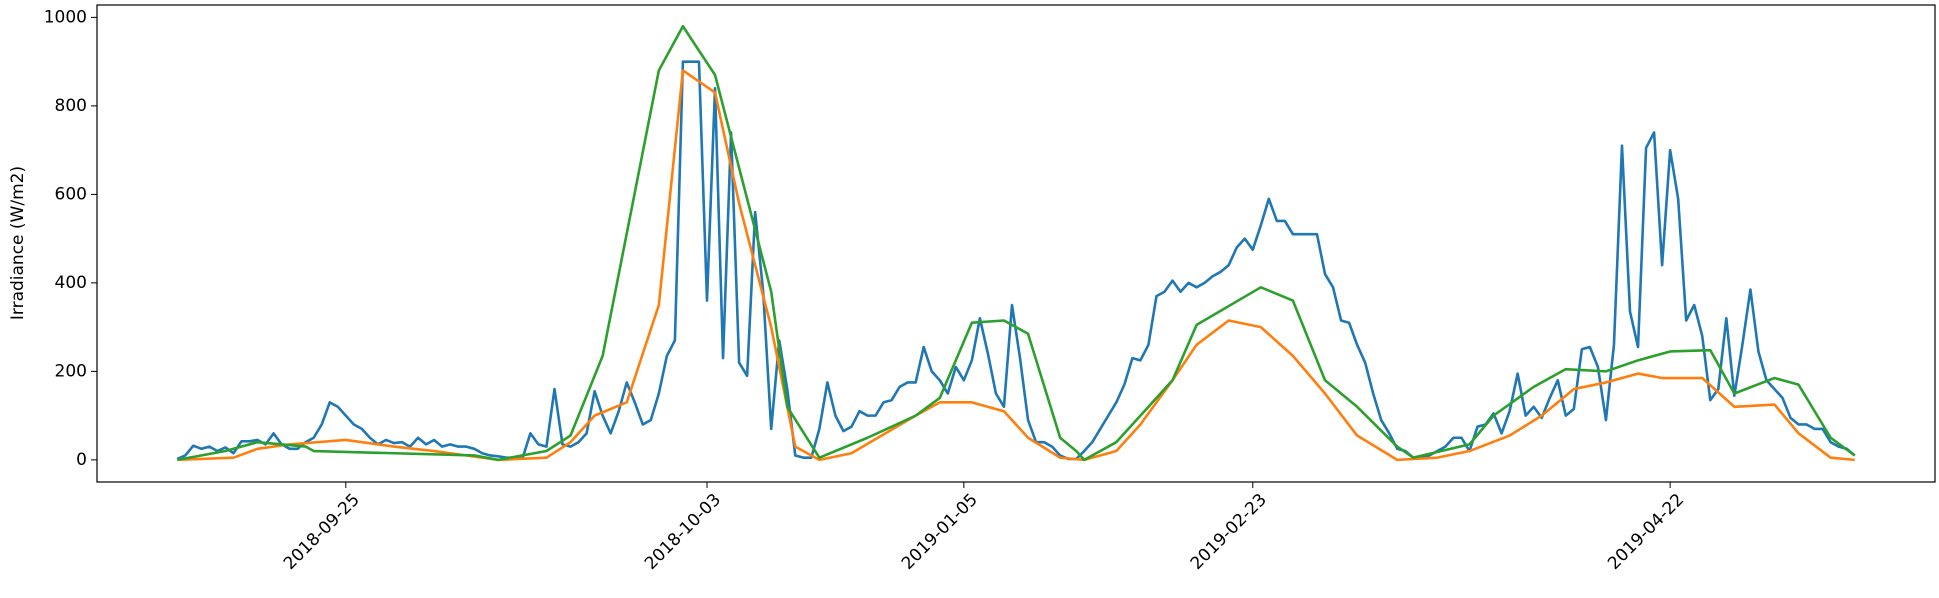  What do you see at coordinates (71, 283) in the screenshot?
I see `y-tick-label: 400` at bounding box center [71, 283].